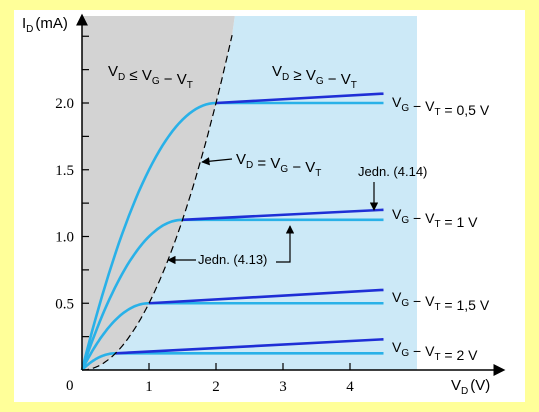 The width and height of the screenshot is (539, 412). What do you see at coordinates (435, 351) in the screenshot?
I see `series-label-4: VG − VT = 2 V` at bounding box center [435, 351].